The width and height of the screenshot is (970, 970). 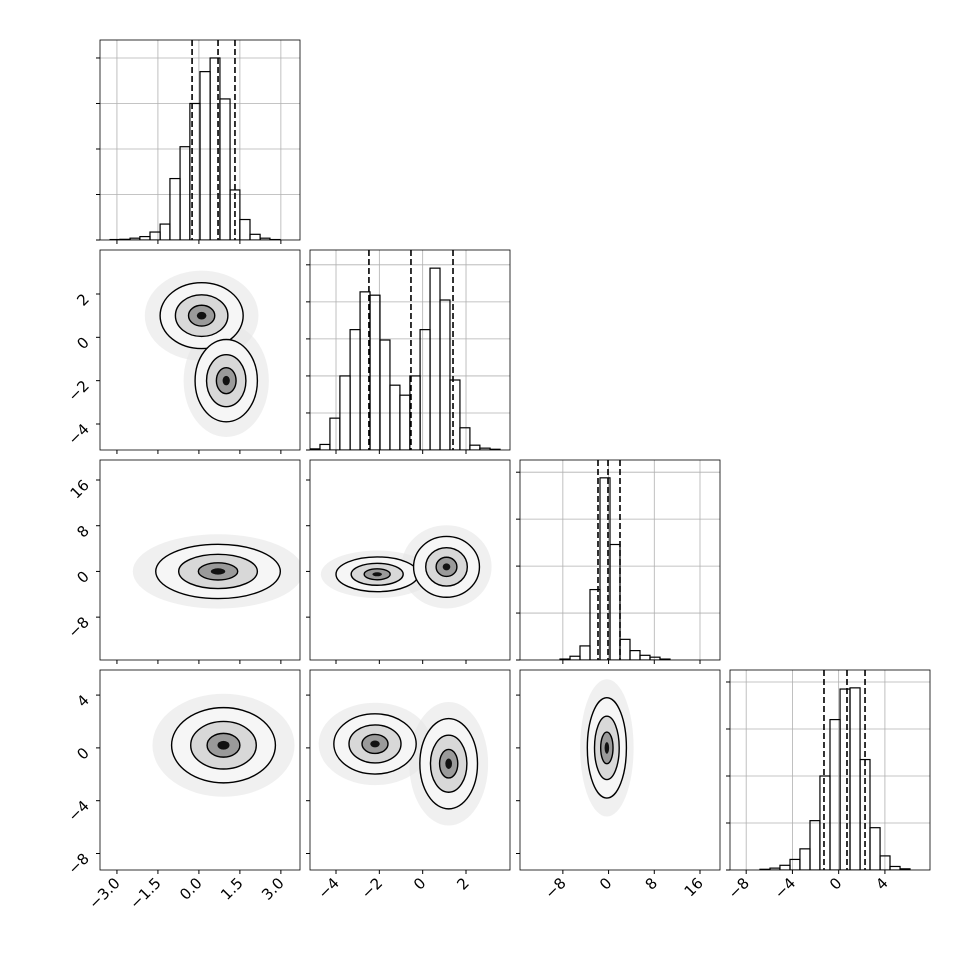 I want to click on panel: −3.0 −1.5 0.0 1.5 3.0 −8 −4 0 4, so click(x=182, y=791).